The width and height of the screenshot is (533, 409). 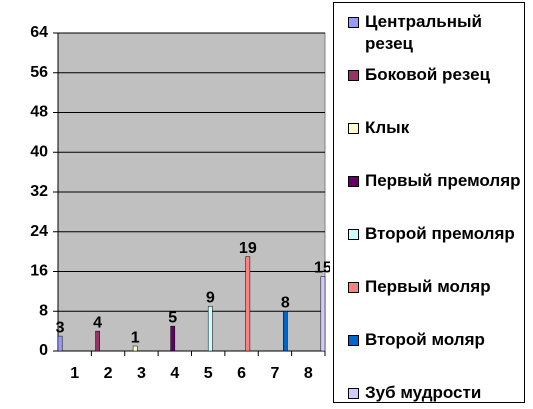 I want to click on x-tick-label: 6, so click(x=241, y=373).